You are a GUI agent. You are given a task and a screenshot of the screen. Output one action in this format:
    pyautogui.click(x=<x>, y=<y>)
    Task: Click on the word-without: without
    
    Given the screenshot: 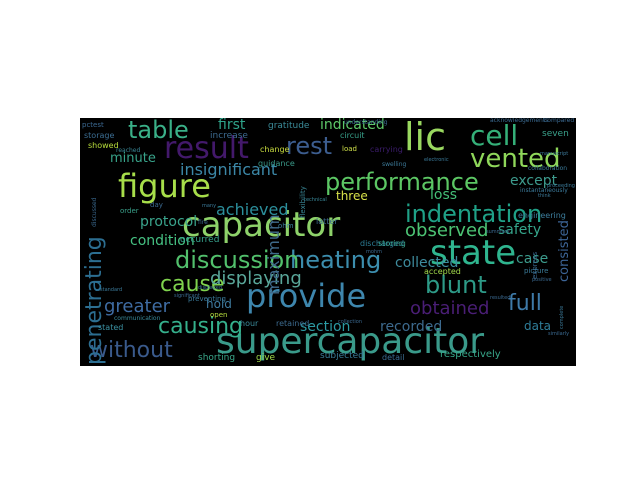 What is the action you would take?
    pyautogui.click(x=131, y=350)
    